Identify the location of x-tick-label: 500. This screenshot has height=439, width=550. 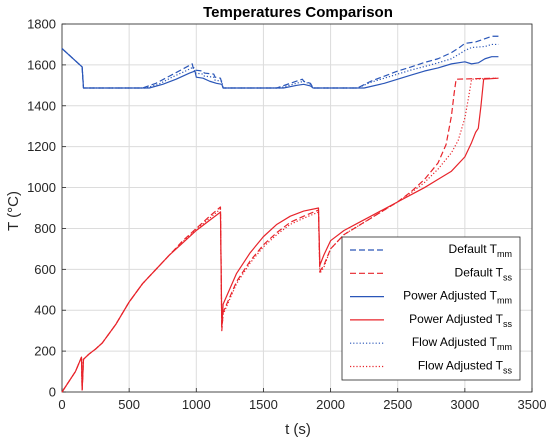
(129, 404).